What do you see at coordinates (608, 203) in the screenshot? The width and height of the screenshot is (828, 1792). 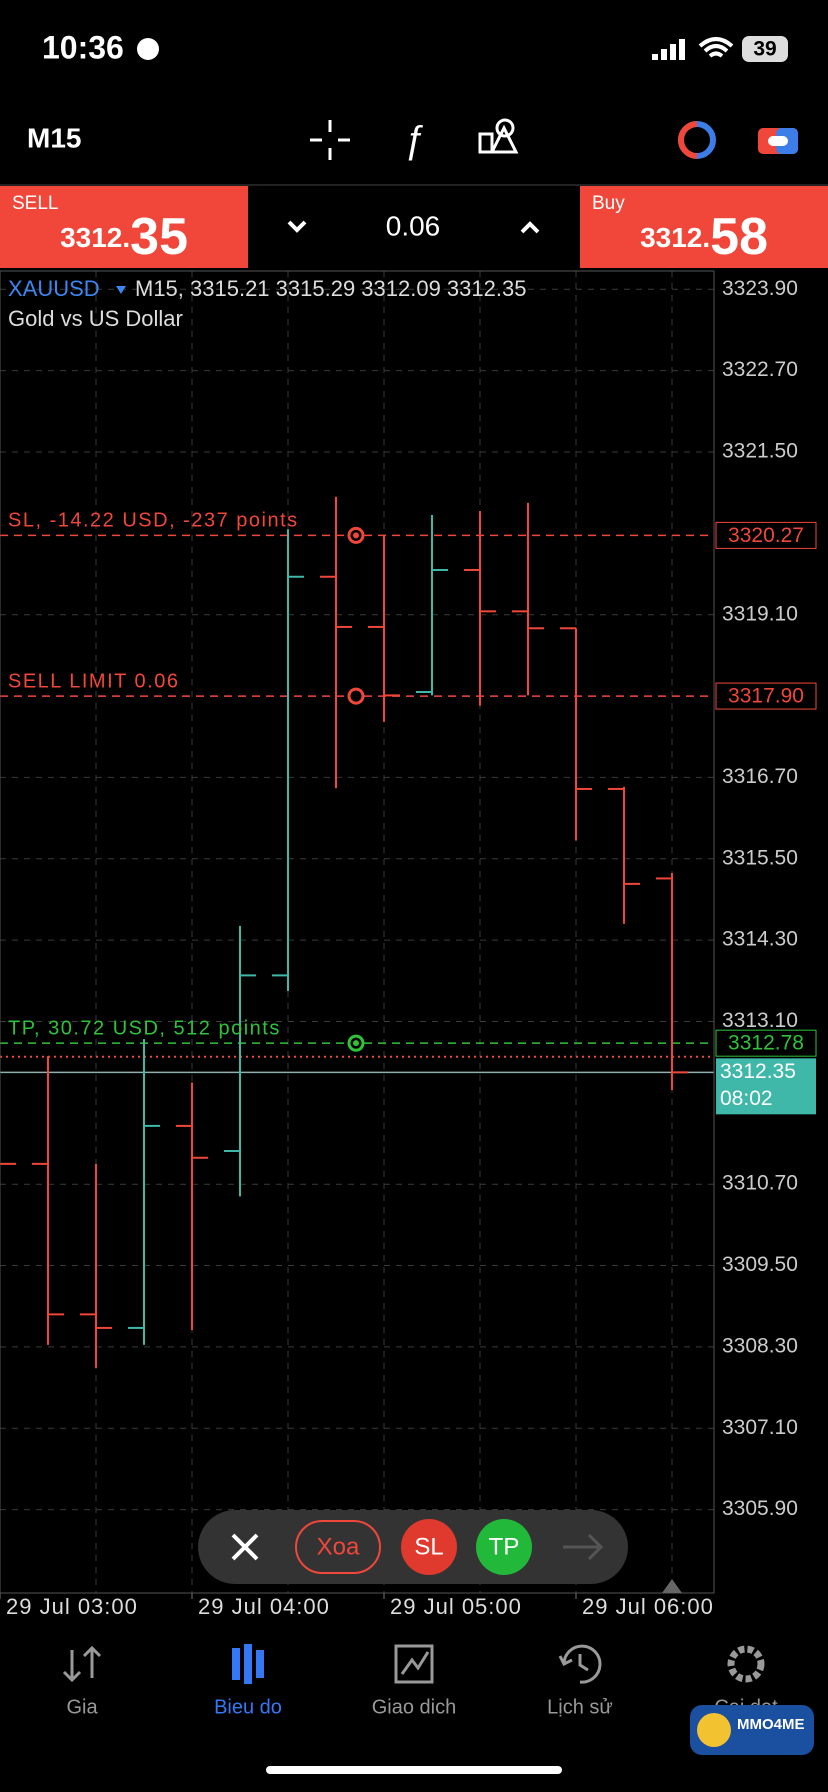 I see `buy-label: Buy` at bounding box center [608, 203].